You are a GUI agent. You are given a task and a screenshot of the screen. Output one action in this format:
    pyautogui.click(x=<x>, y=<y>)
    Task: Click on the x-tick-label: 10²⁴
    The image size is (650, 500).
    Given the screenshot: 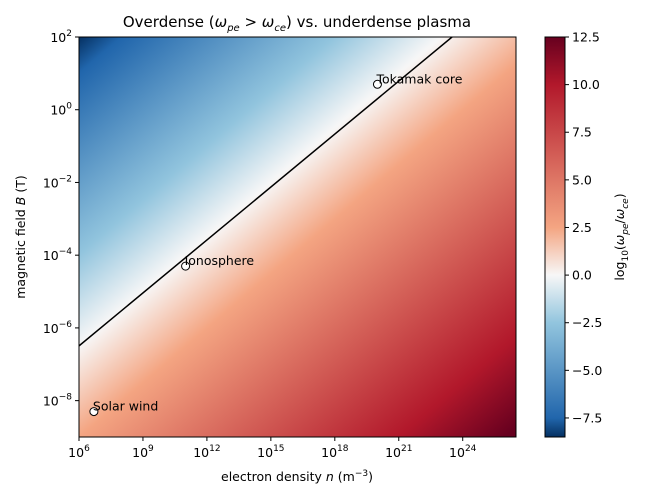 What is the action you would take?
    pyautogui.click(x=463, y=452)
    